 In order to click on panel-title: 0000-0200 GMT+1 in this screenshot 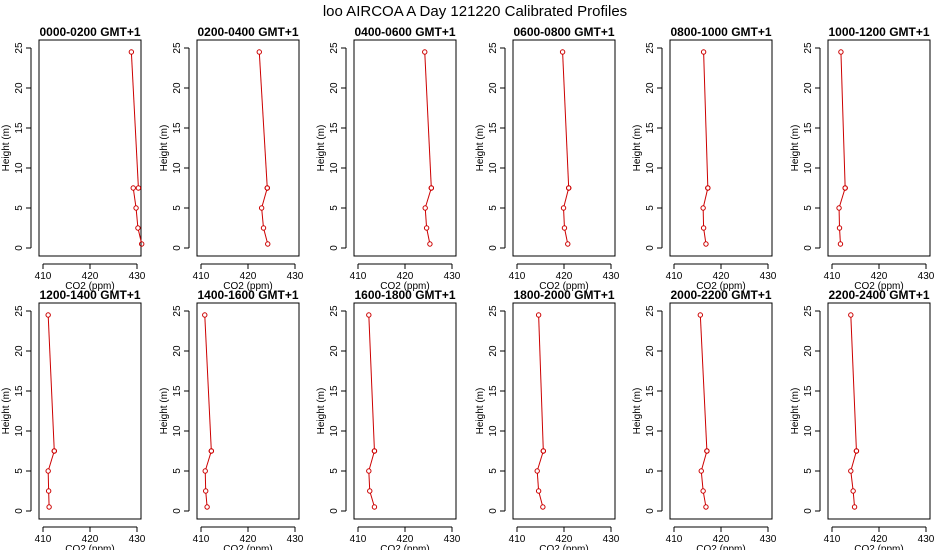, I will do `click(89, 32)`.